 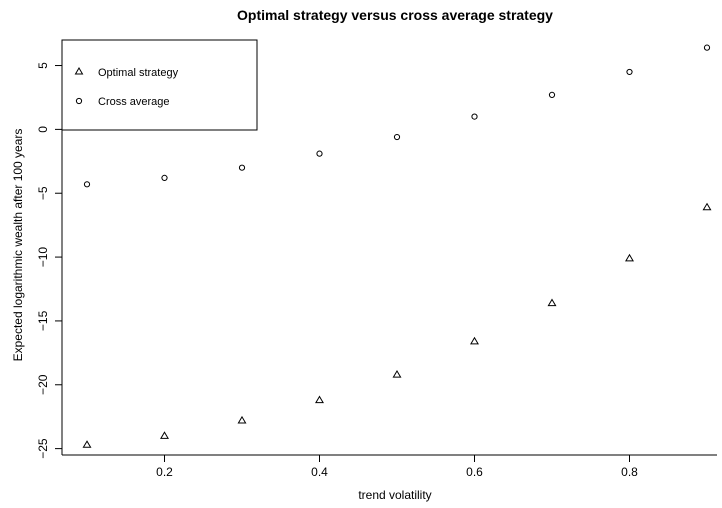 I want to click on legend-circle-marker, so click(x=79, y=101).